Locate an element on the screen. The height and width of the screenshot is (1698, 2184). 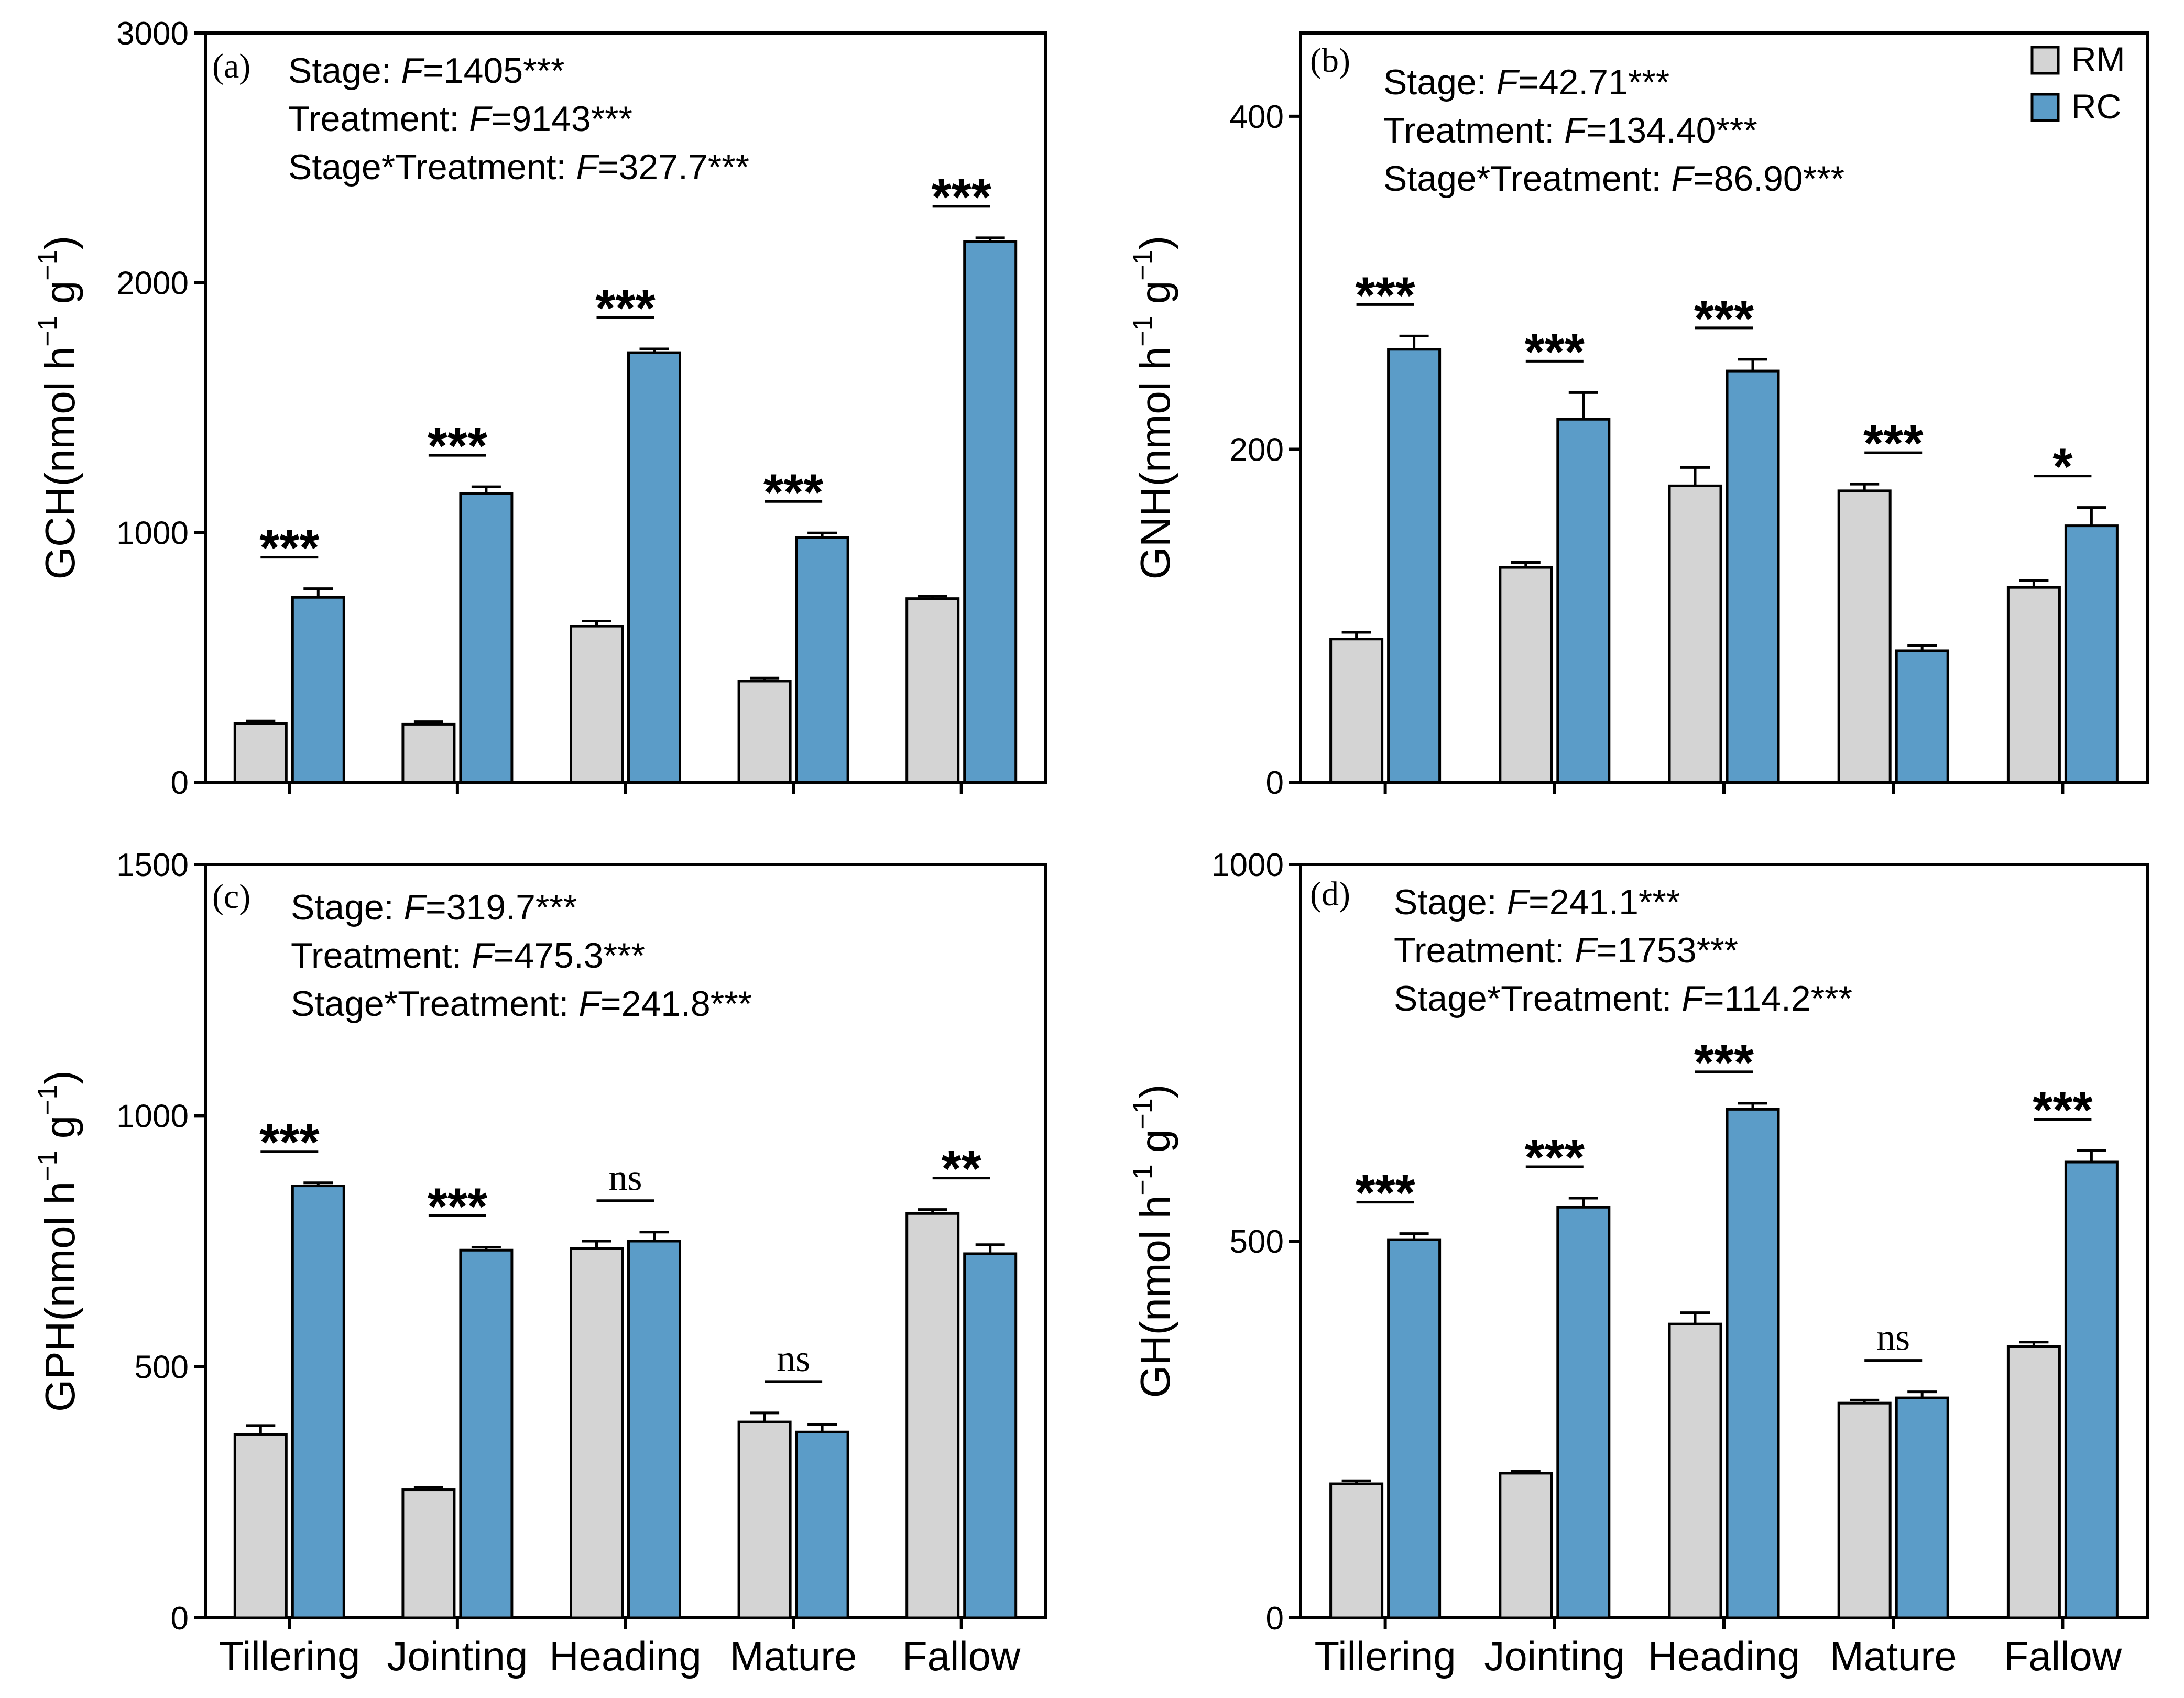
panel-label: (d) is located at coordinates (1330, 894).